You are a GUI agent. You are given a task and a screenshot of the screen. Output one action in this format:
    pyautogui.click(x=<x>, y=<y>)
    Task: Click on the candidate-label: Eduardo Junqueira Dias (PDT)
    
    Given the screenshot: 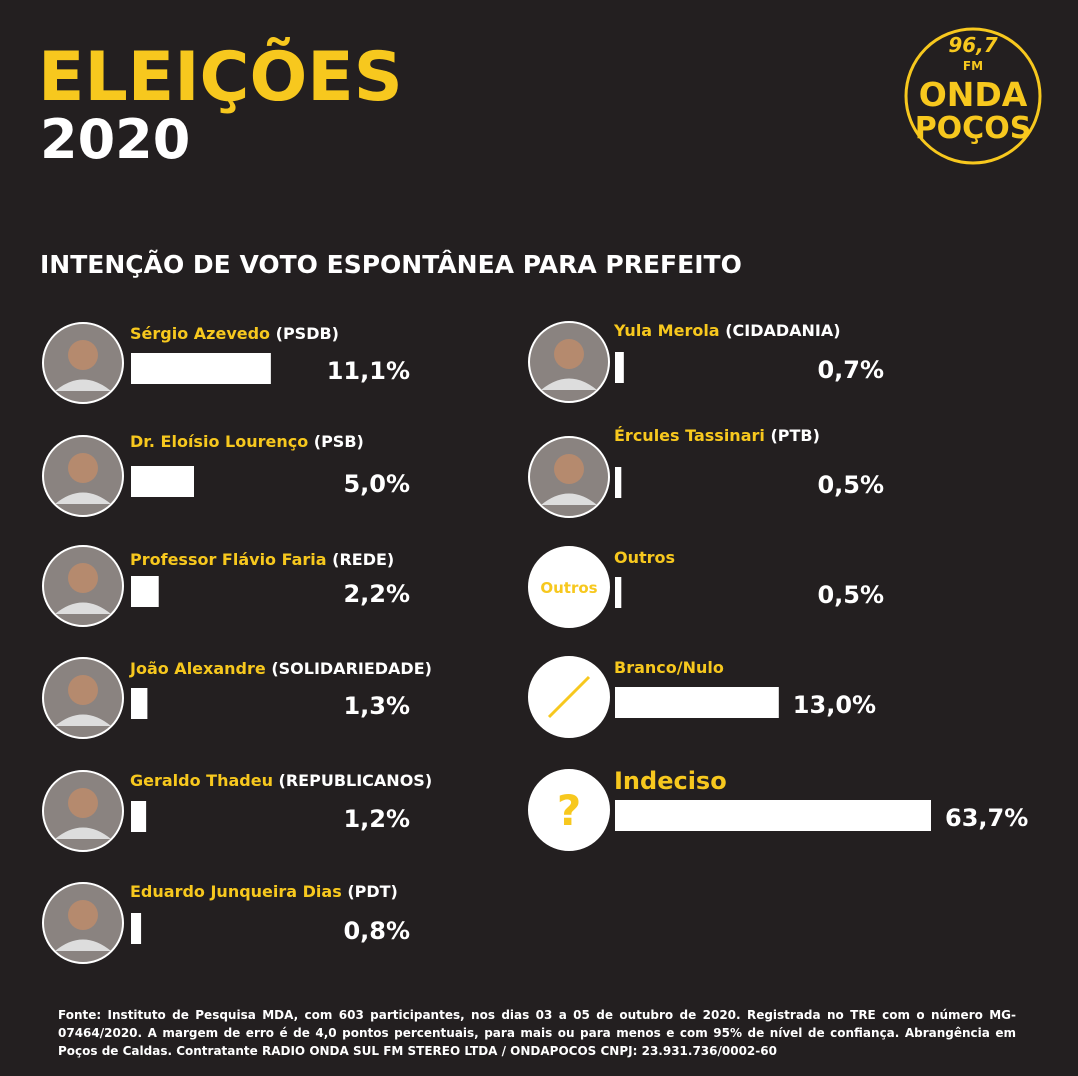 What is the action you would take?
    pyautogui.click(x=264, y=891)
    